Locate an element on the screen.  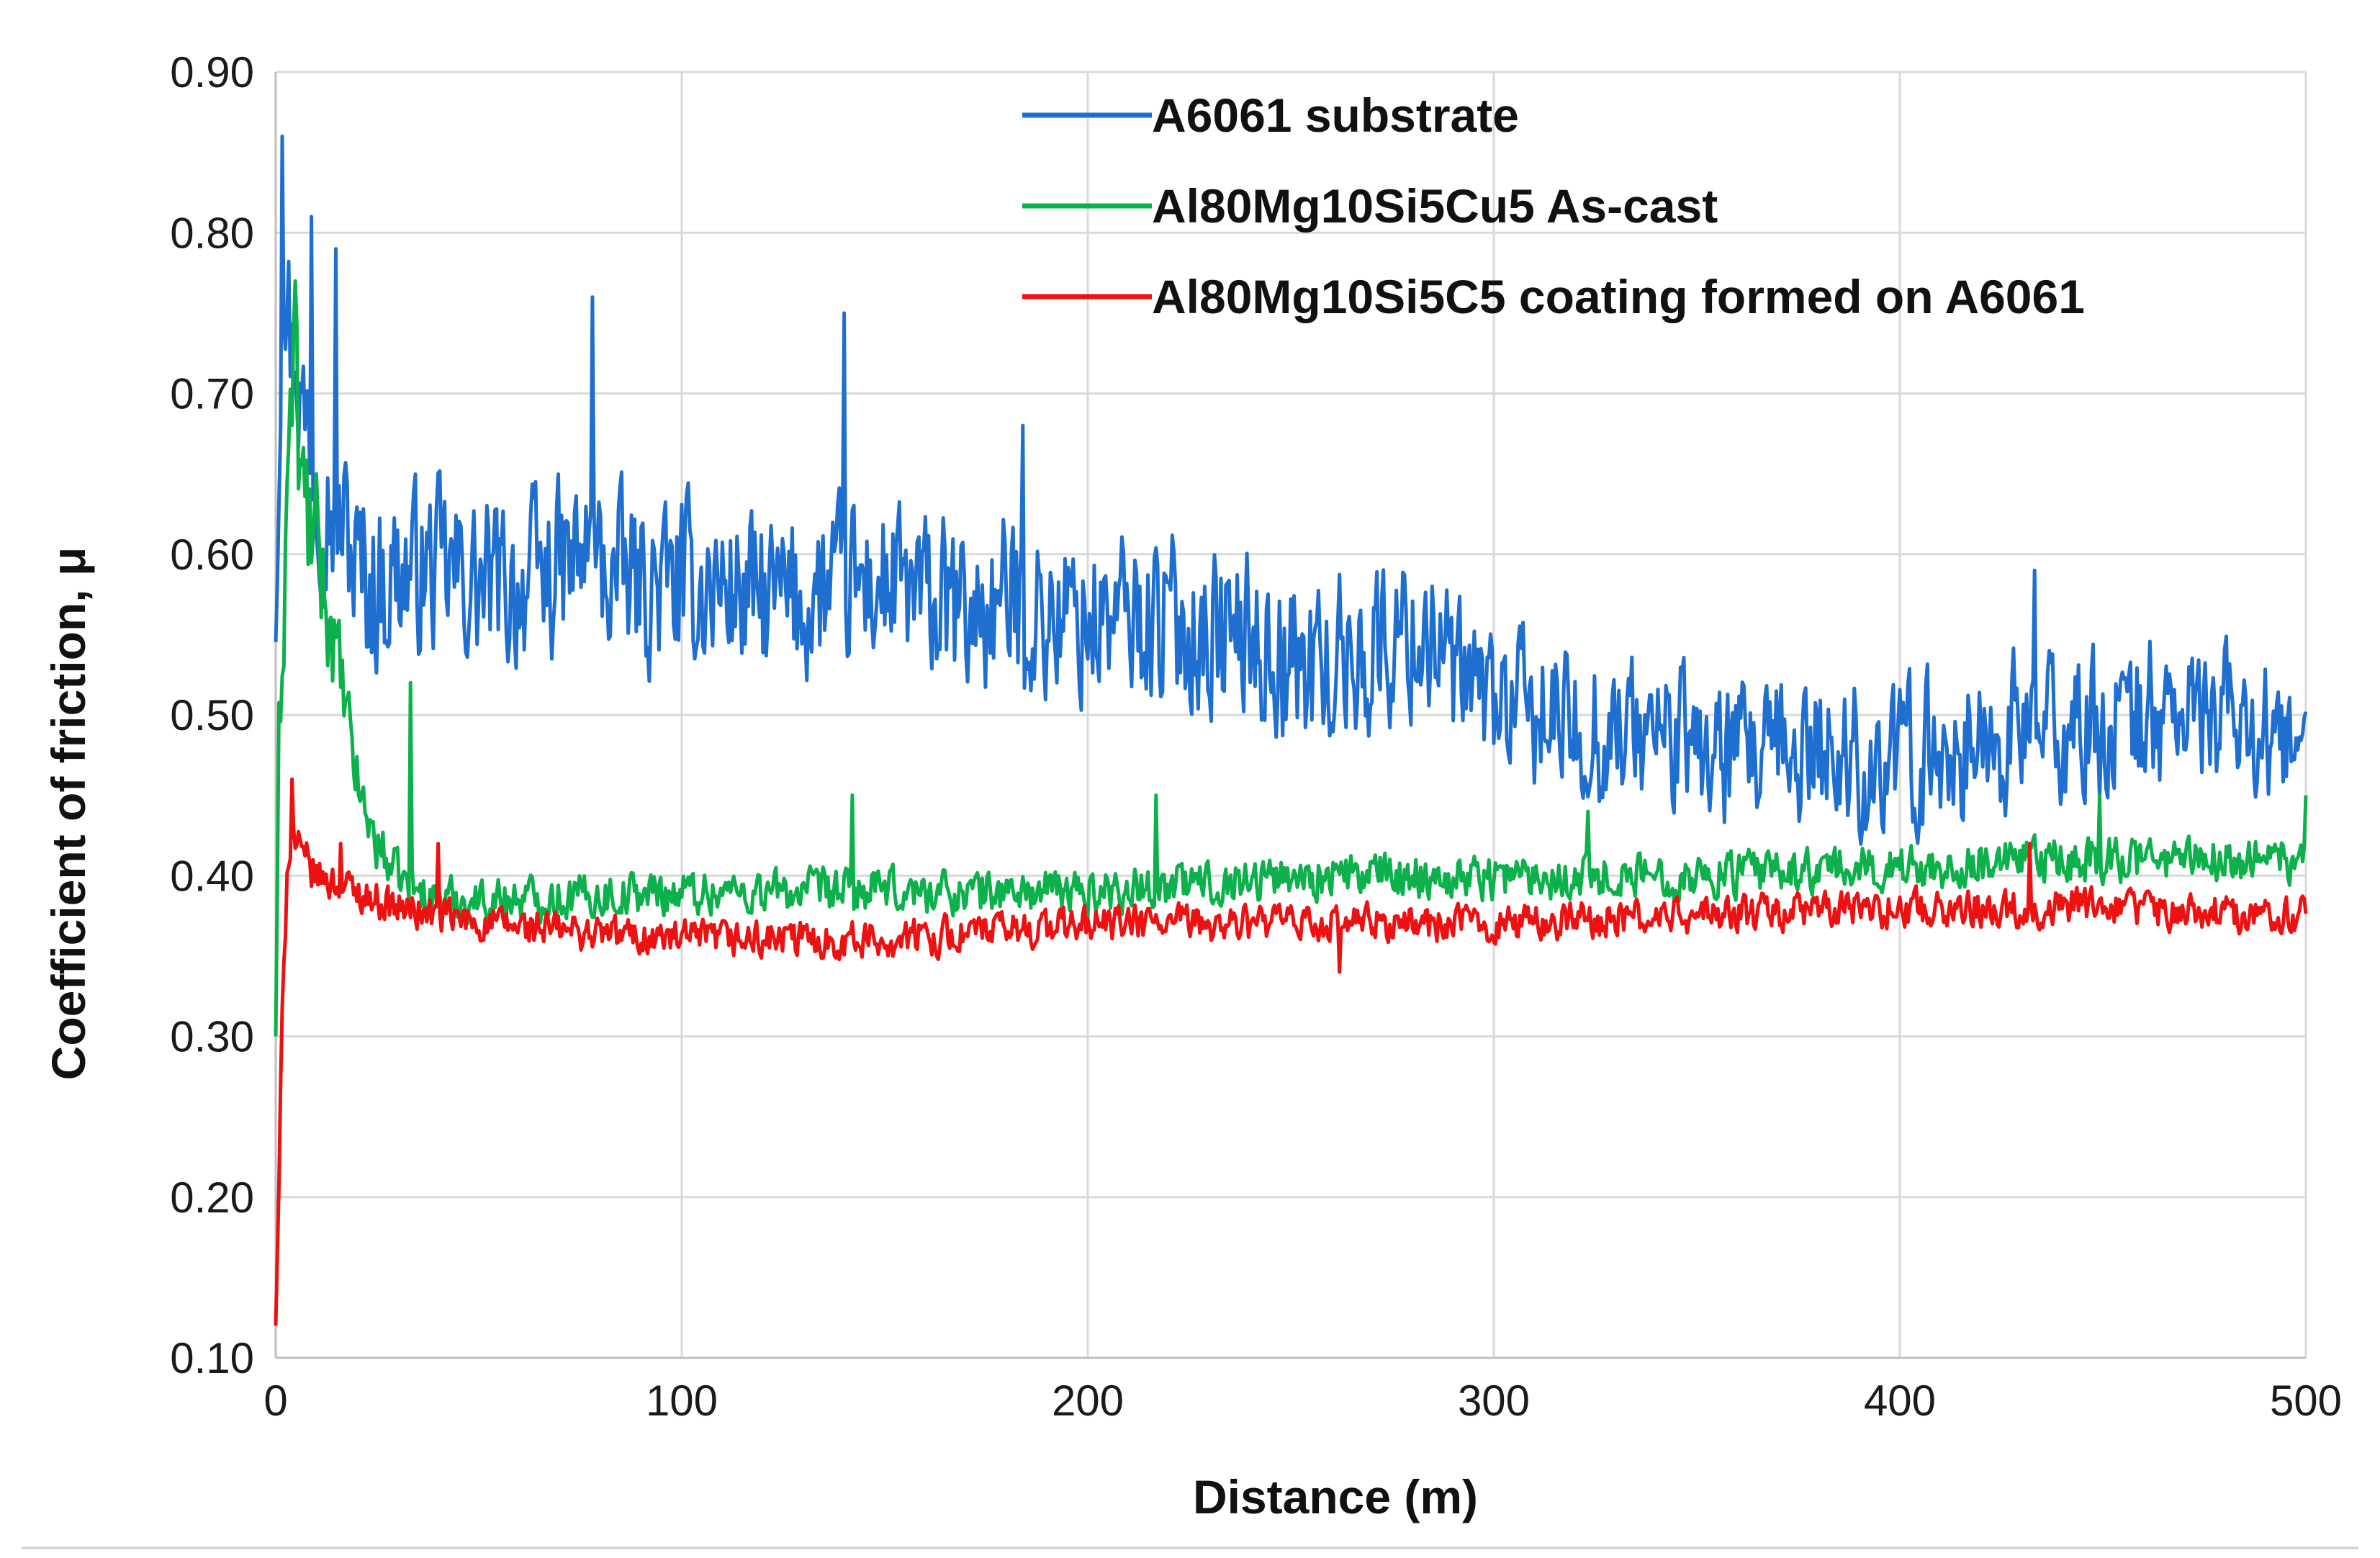
legend-label-a6061: A6061 substrate is located at coordinates (1335, 115).